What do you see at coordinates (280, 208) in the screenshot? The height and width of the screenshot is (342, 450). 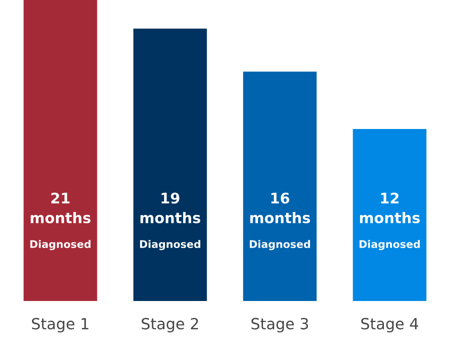 I see `data-label: 16 months` at bounding box center [280, 208].